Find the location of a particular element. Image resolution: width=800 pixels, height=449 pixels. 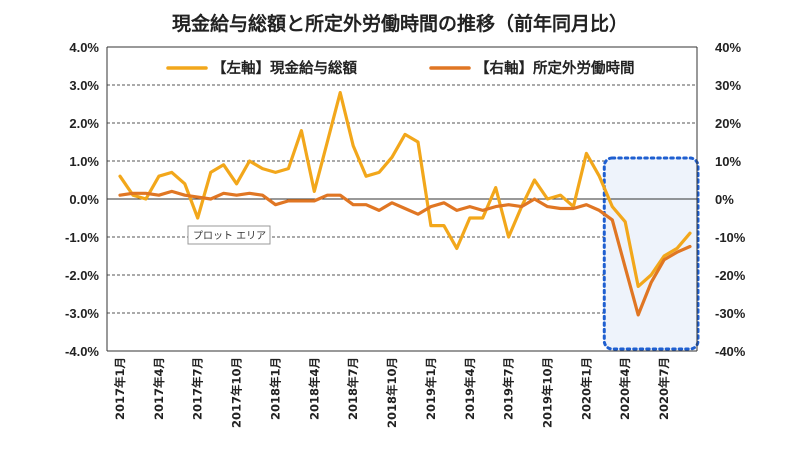

y-right-tick-label: 0% is located at coordinates (724, 199).